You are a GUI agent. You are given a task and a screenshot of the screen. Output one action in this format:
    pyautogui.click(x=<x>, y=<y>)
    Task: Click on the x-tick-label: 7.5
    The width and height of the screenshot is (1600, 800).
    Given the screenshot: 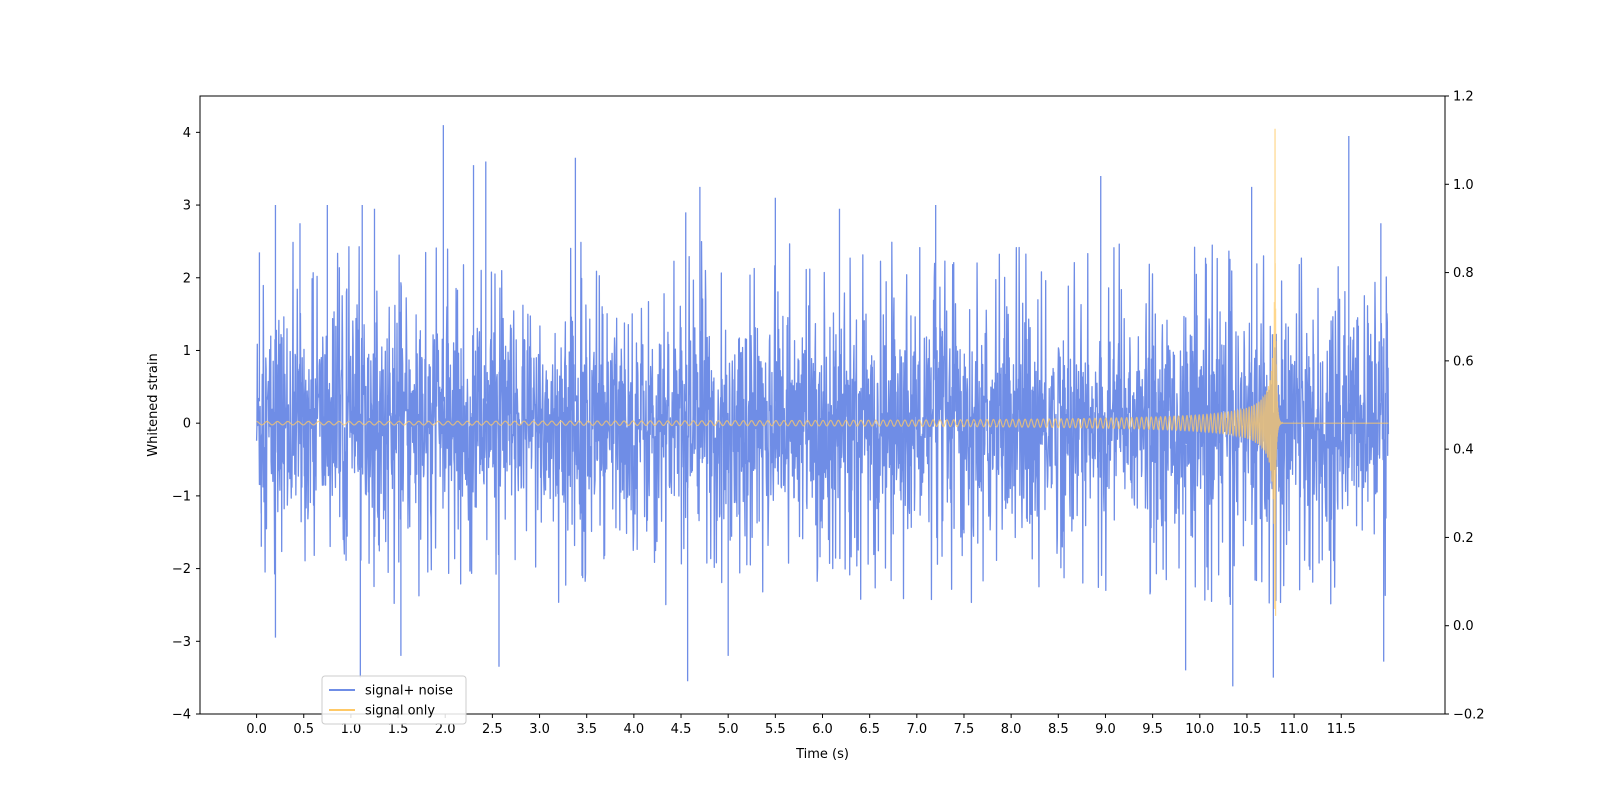 What is the action you would take?
    pyautogui.click(x=964, y=729)
    